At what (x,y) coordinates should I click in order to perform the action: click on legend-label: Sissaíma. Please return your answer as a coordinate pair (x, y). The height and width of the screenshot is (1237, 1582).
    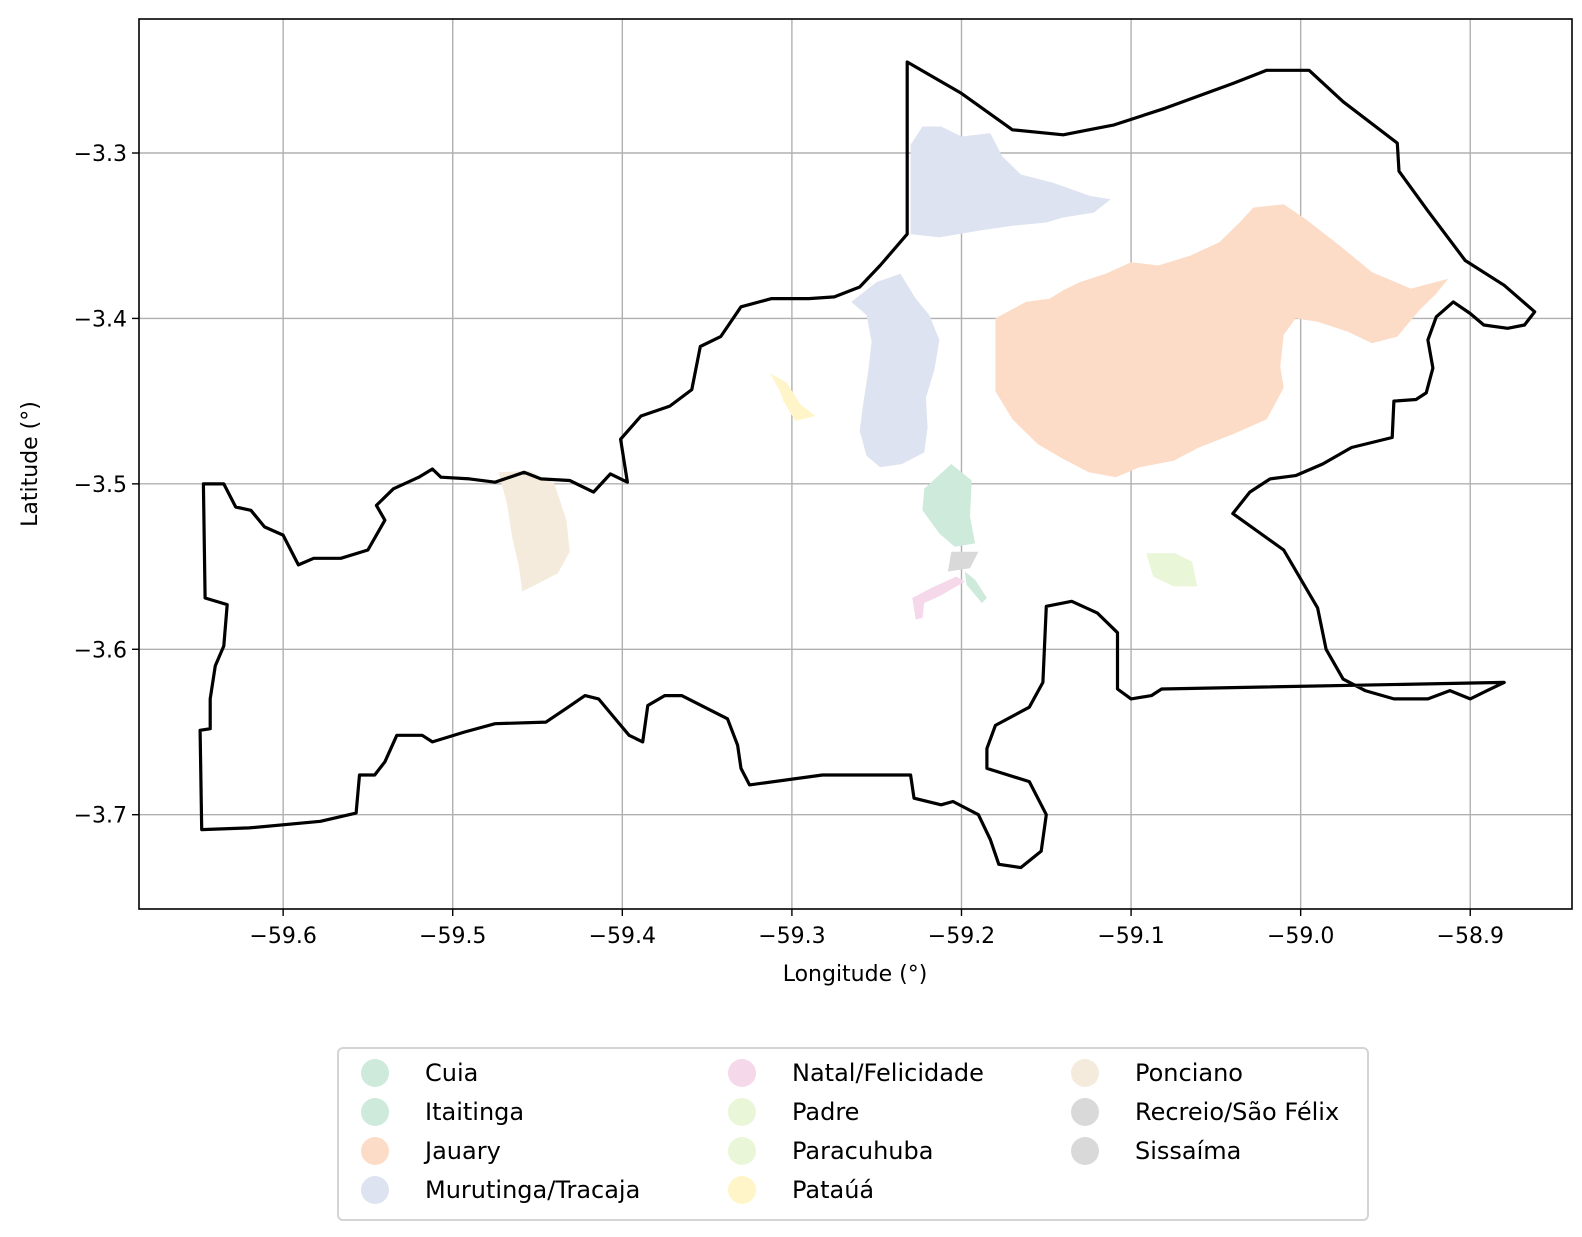
    Looking at the image, I should click on (1188, 1150).